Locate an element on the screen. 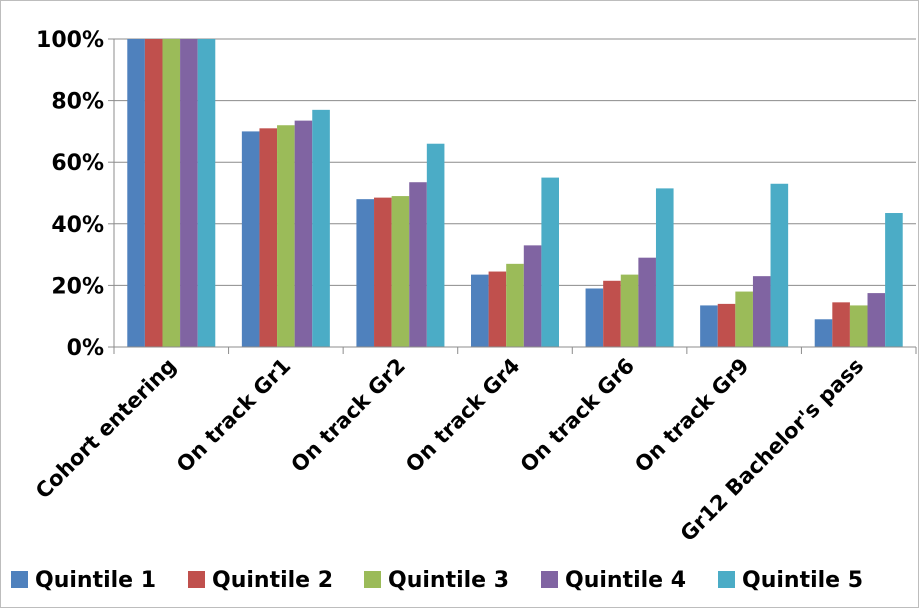 This screenshot has height=608, width=919. x-tick-label: On track Gr2 is located at coordinates (347, 415).